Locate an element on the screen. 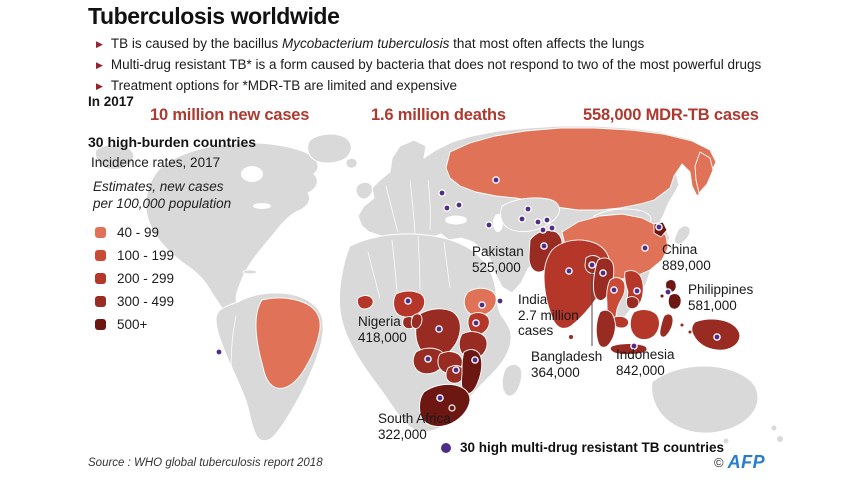  caspian-sea is located at coordinates (498, 223).